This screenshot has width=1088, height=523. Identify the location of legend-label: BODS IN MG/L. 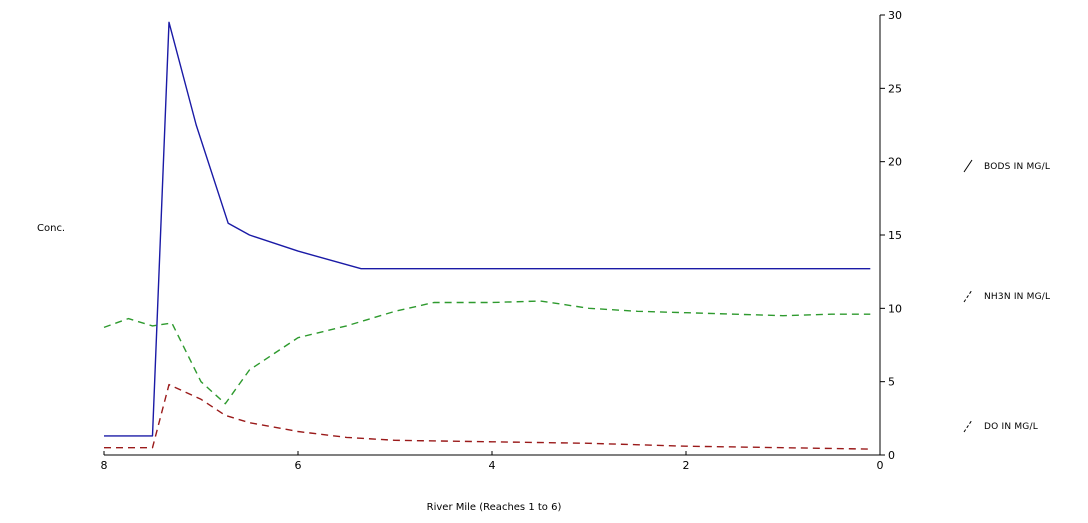
(1017, 167).